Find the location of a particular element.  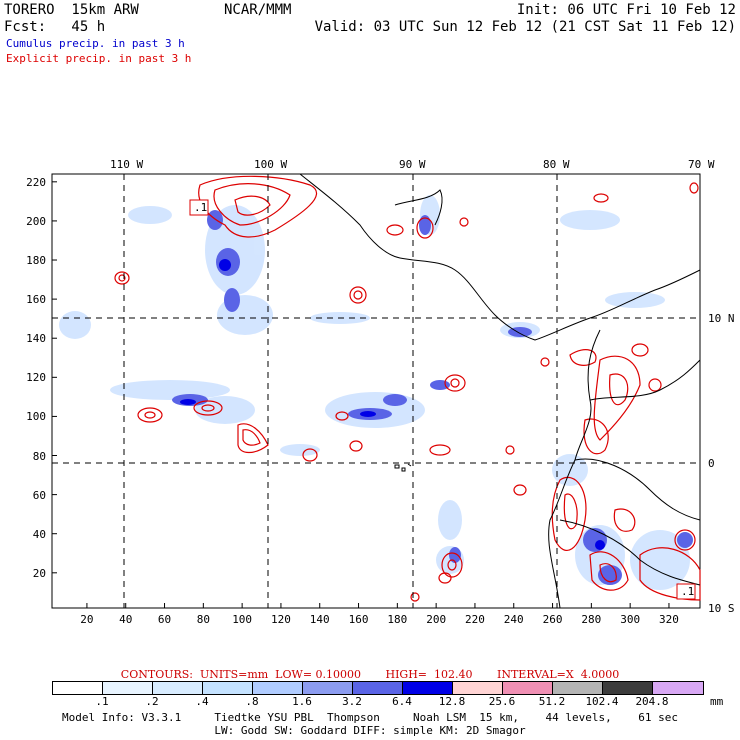

x-tick-label: 140 is located at coordinates (319, 619).